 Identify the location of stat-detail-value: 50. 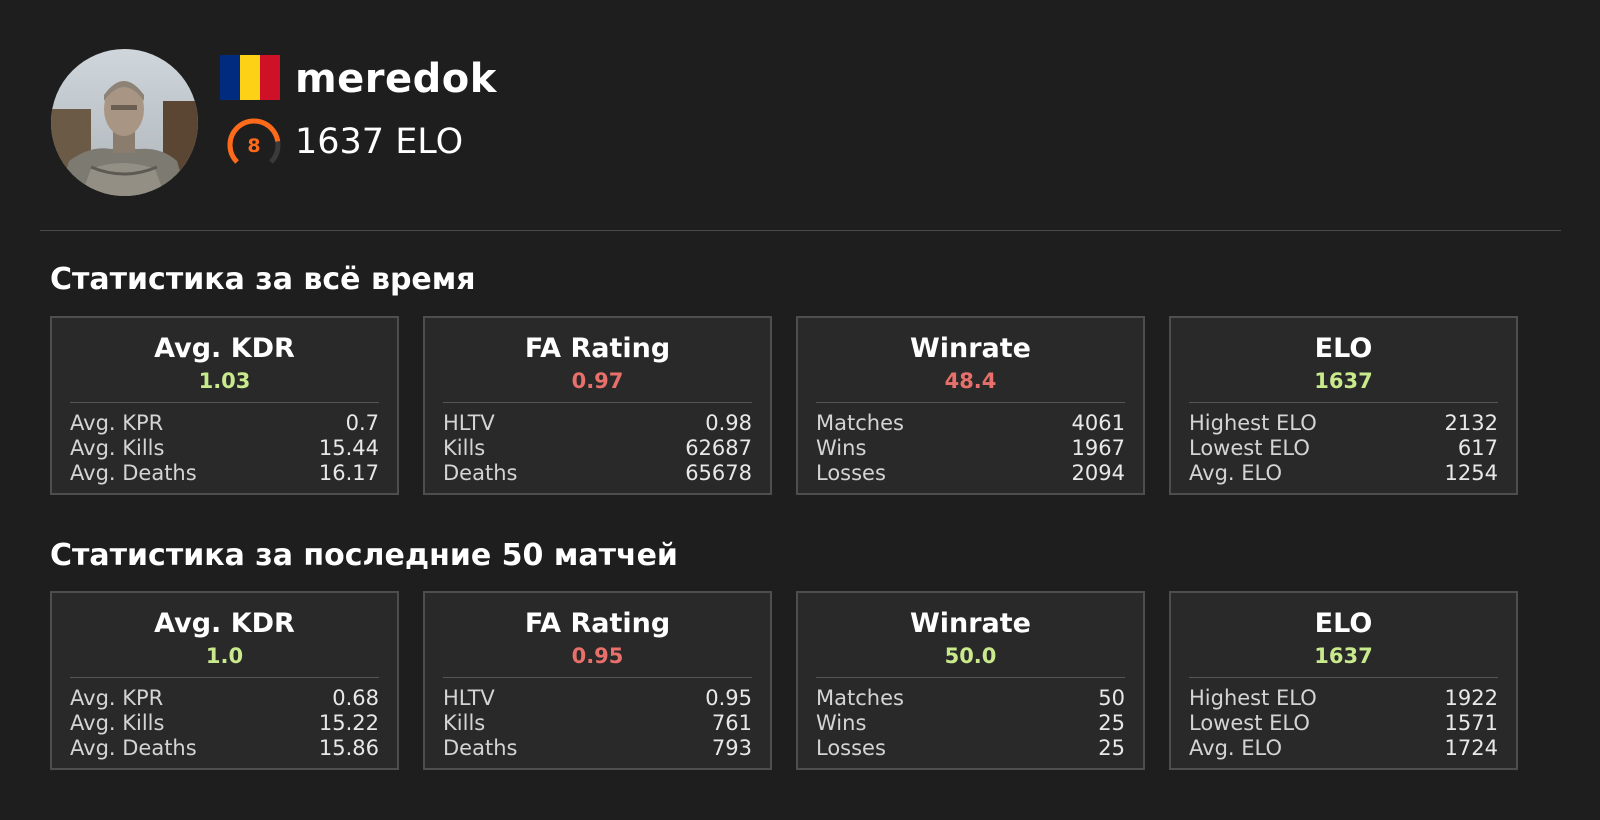
(1111, 698).